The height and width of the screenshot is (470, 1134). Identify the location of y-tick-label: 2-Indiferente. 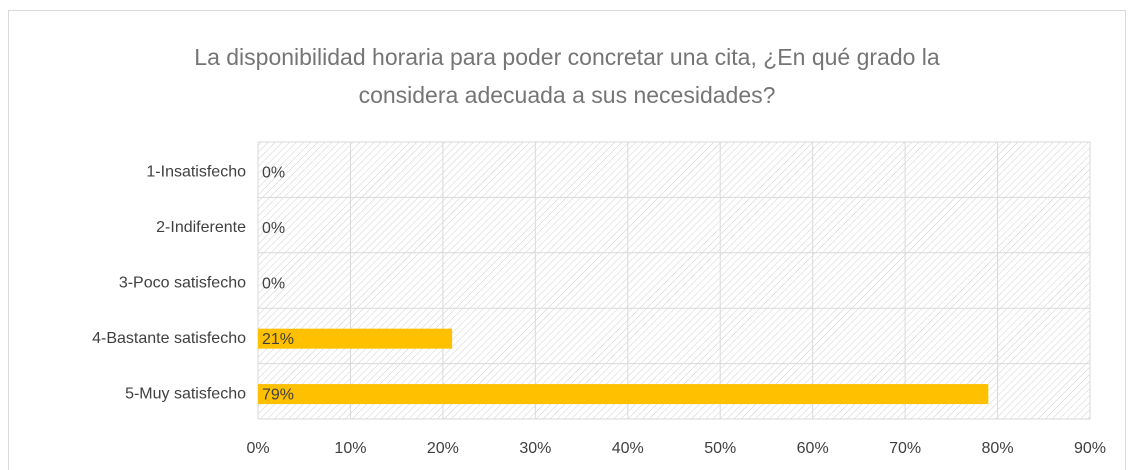
(201, 227).